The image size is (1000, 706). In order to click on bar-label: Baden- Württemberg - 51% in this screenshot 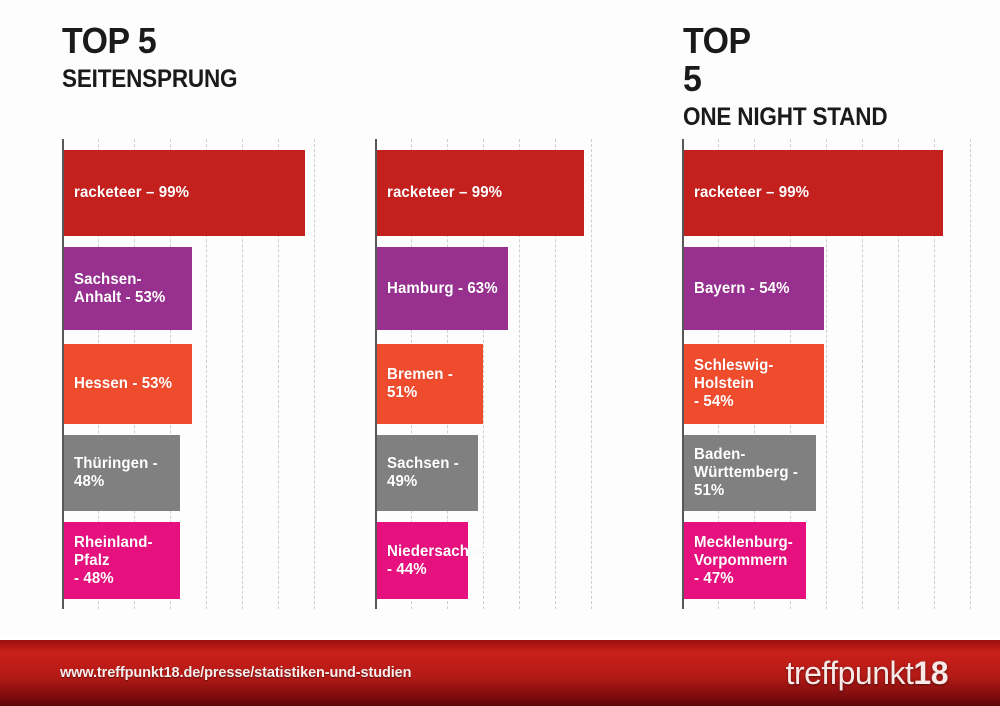, I will do `click(746, 472)`.